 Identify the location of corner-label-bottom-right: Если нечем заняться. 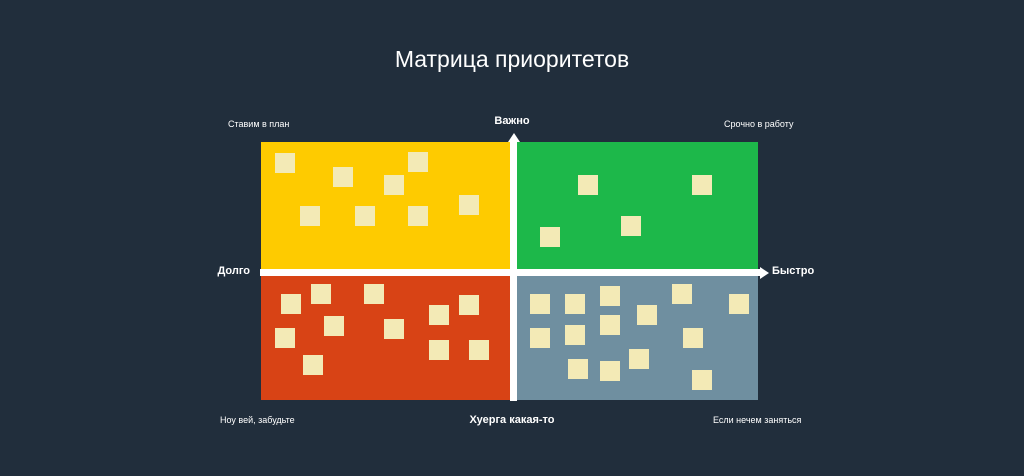
(757, 420).